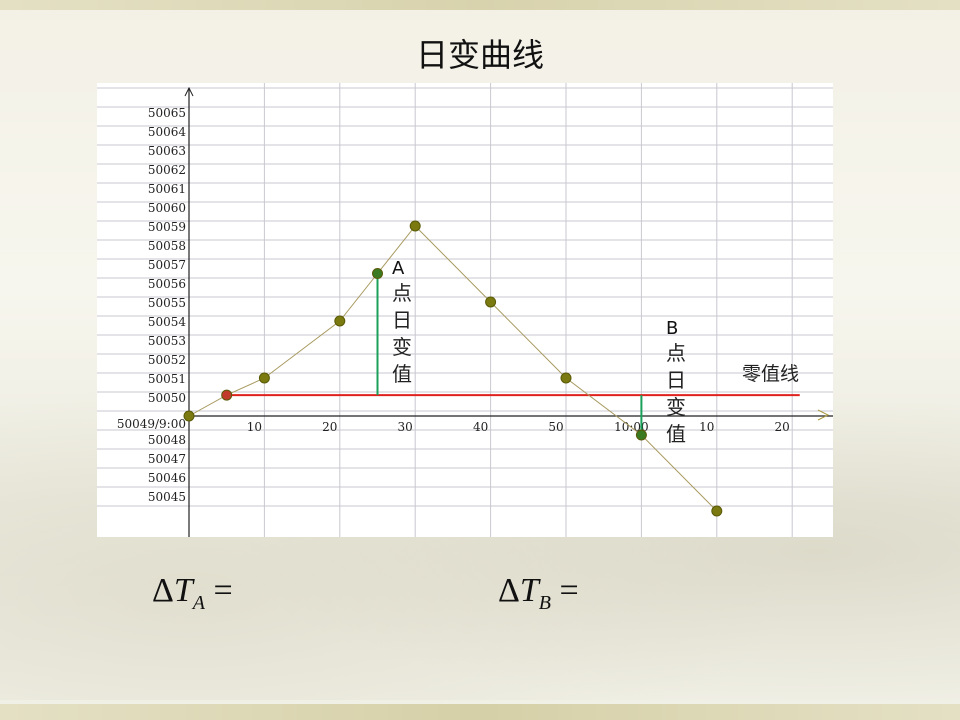 The height and width of the screenshot is (720, 960). Describe the element at coordinates (167, 360) in the screenshot. I see `y-tick-label: 50052` at that location.